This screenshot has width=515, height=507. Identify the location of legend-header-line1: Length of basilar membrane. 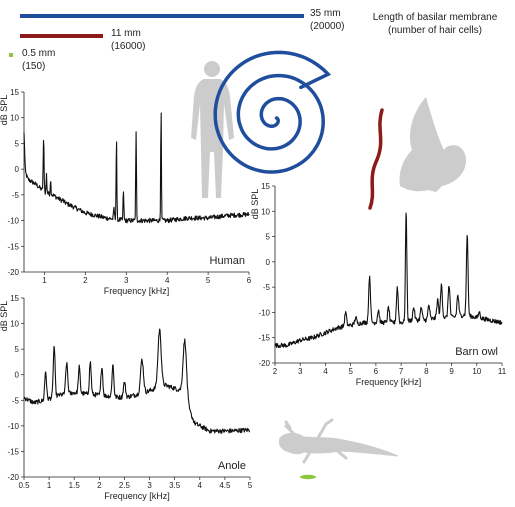
(435, 17).